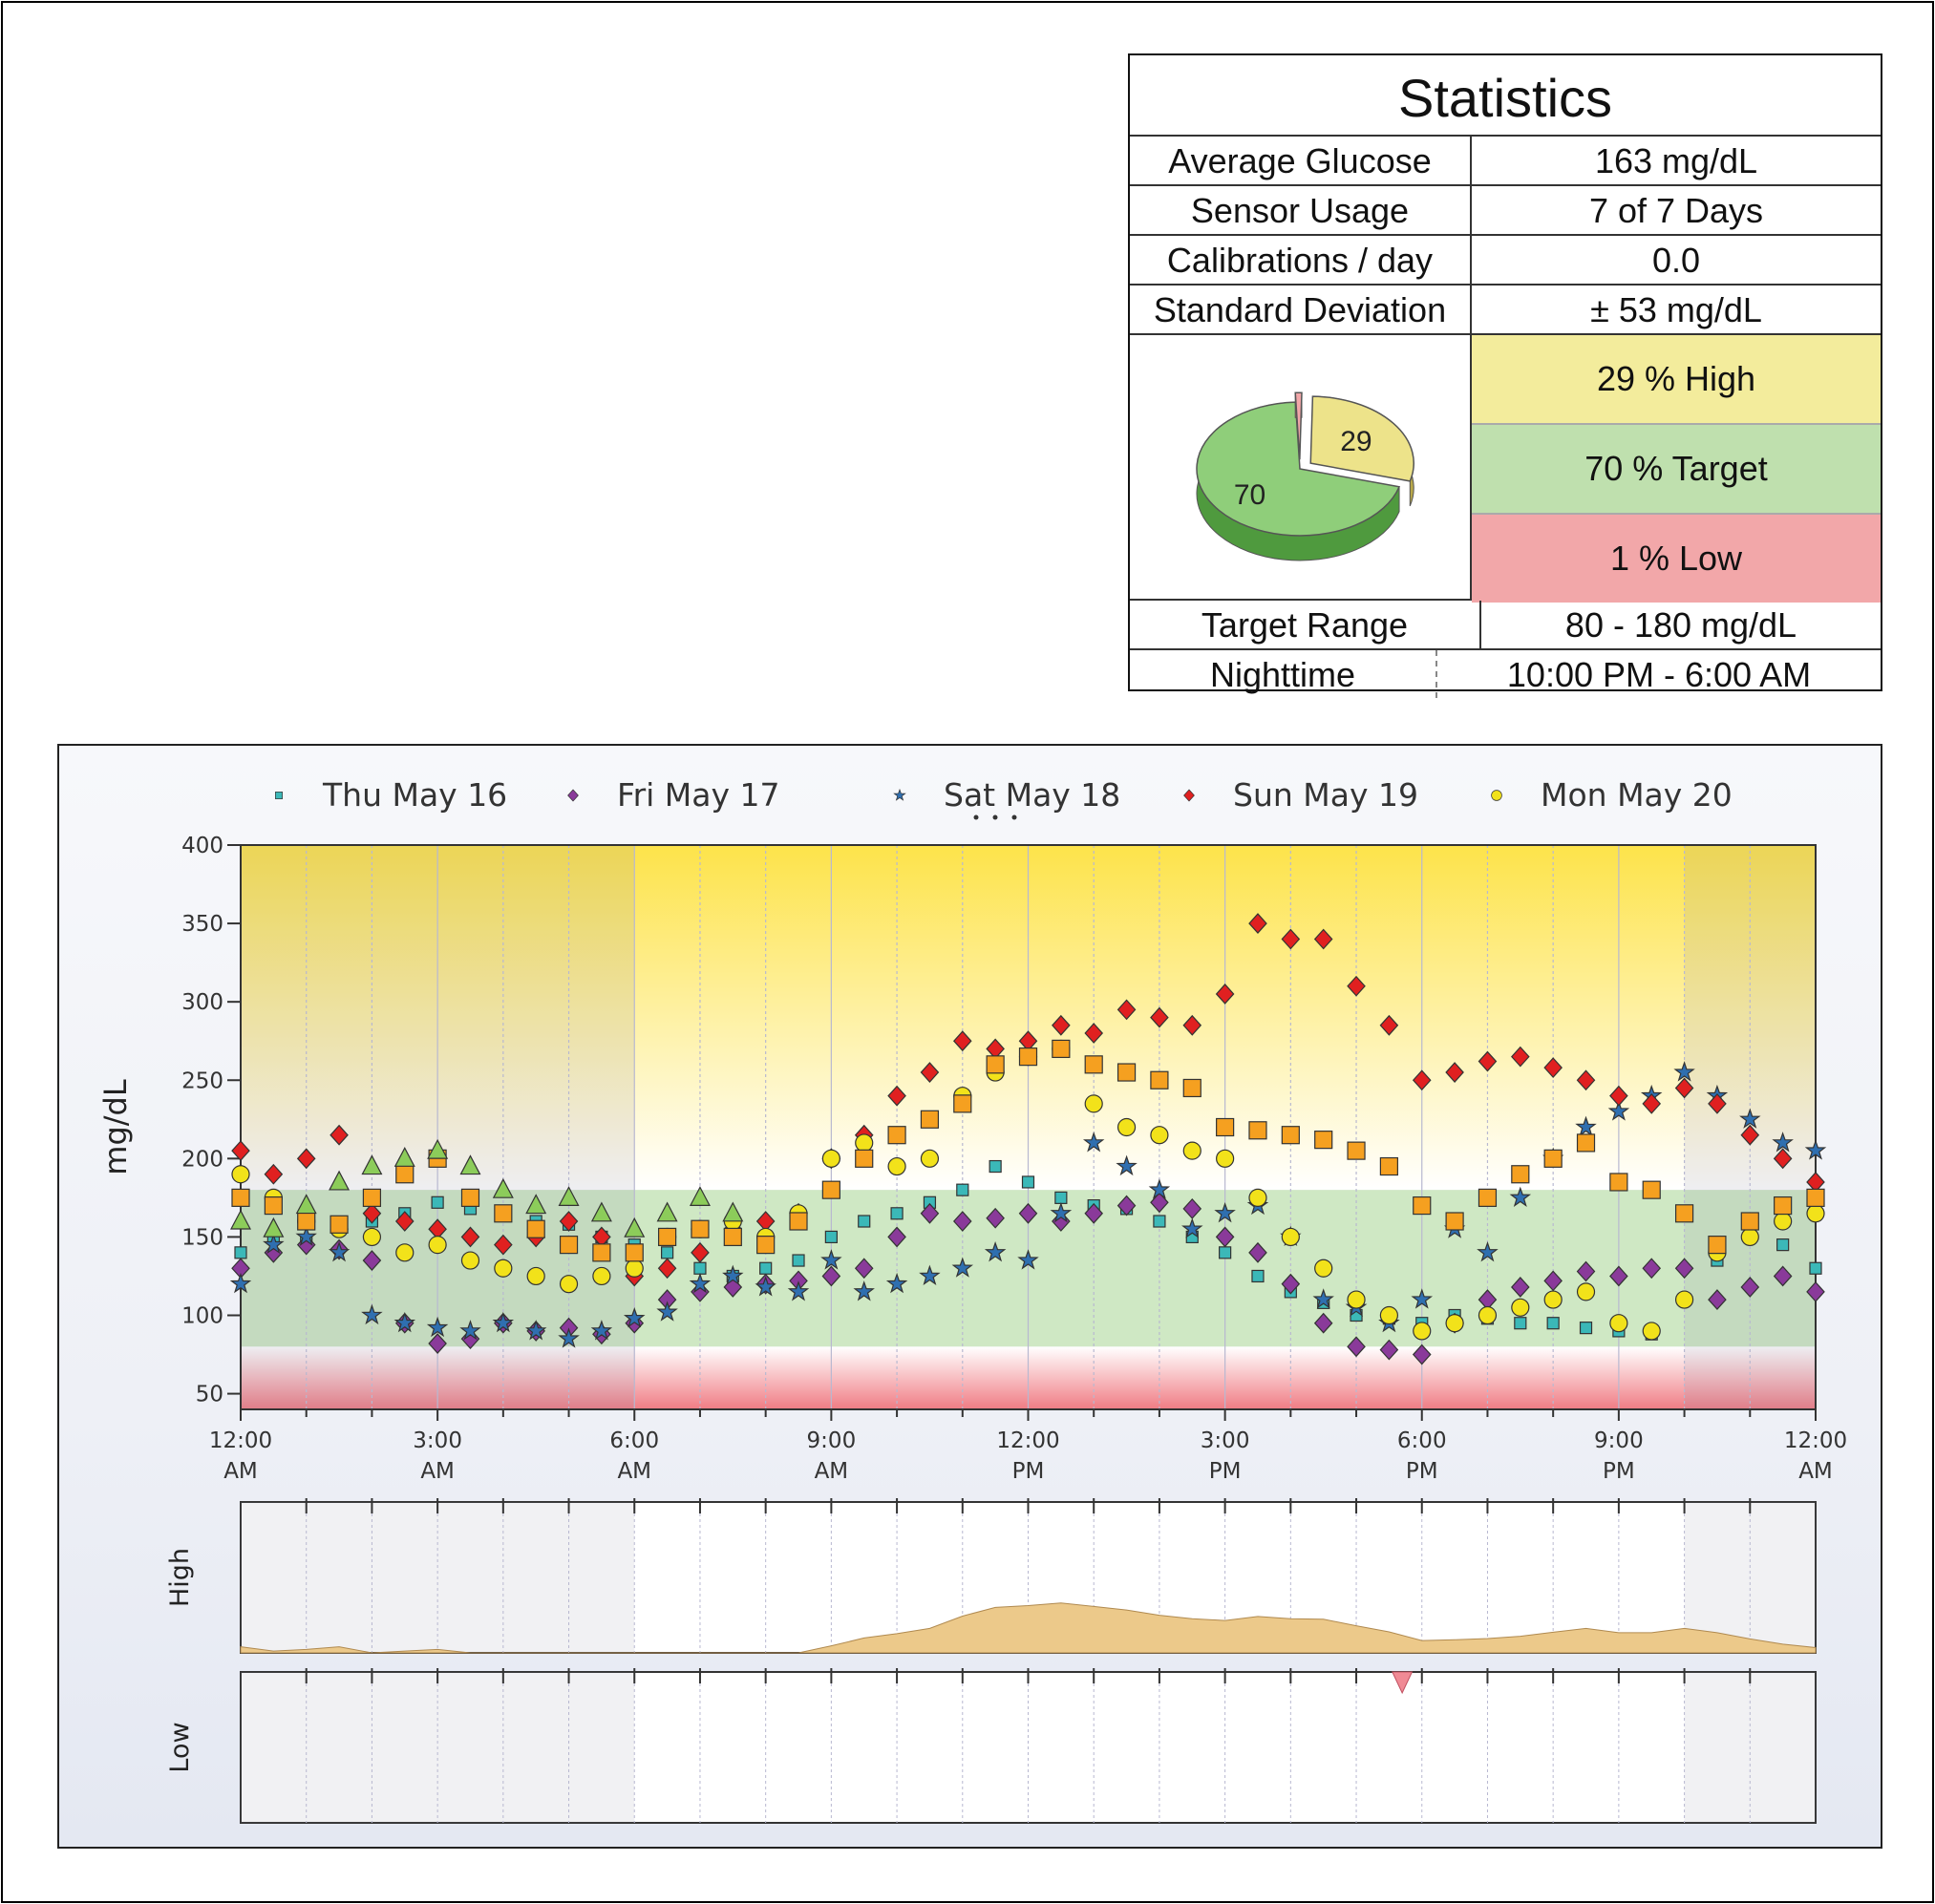 This screenshot has height=1904, width=1935. I want to click on series-sensor-orange-, so click(1028, 1150).